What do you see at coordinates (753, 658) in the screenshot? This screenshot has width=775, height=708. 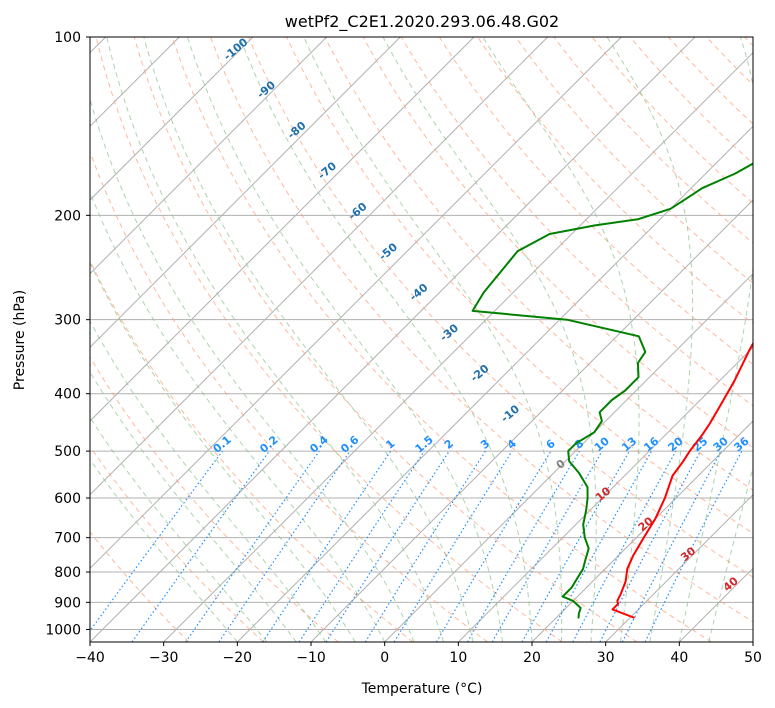 I see `x-tick-label: 50` at bounding box center [753, 658].